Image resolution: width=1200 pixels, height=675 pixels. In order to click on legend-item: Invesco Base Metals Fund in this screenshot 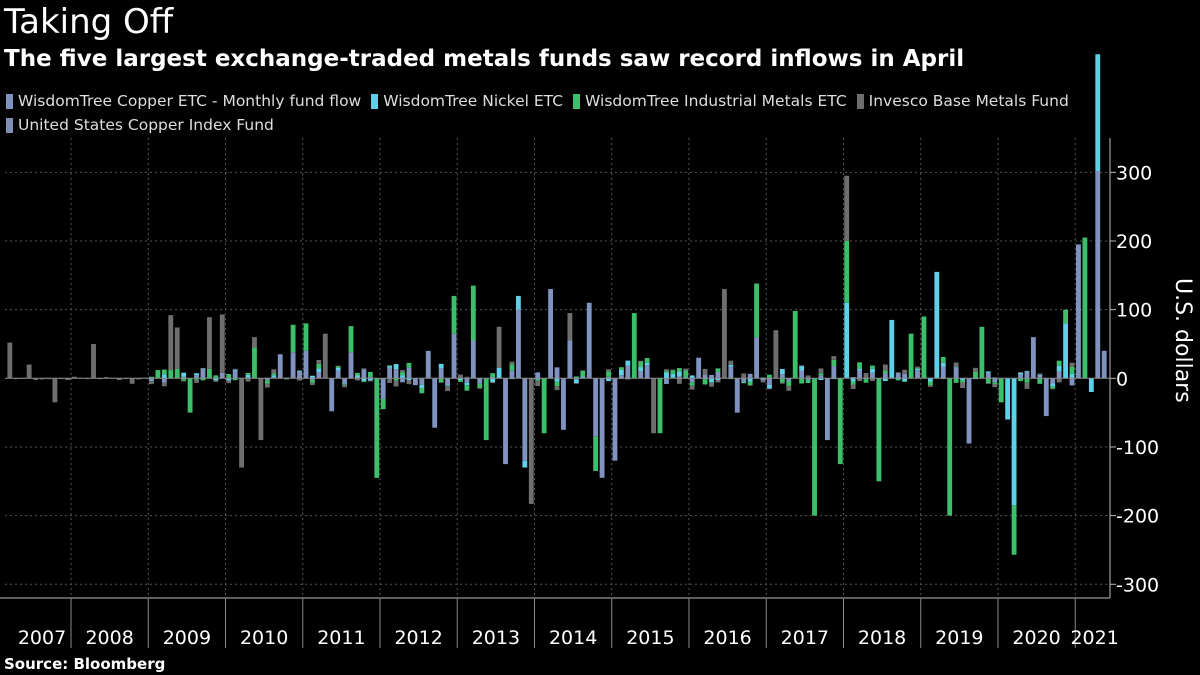, I will do `click(962, 101)`.